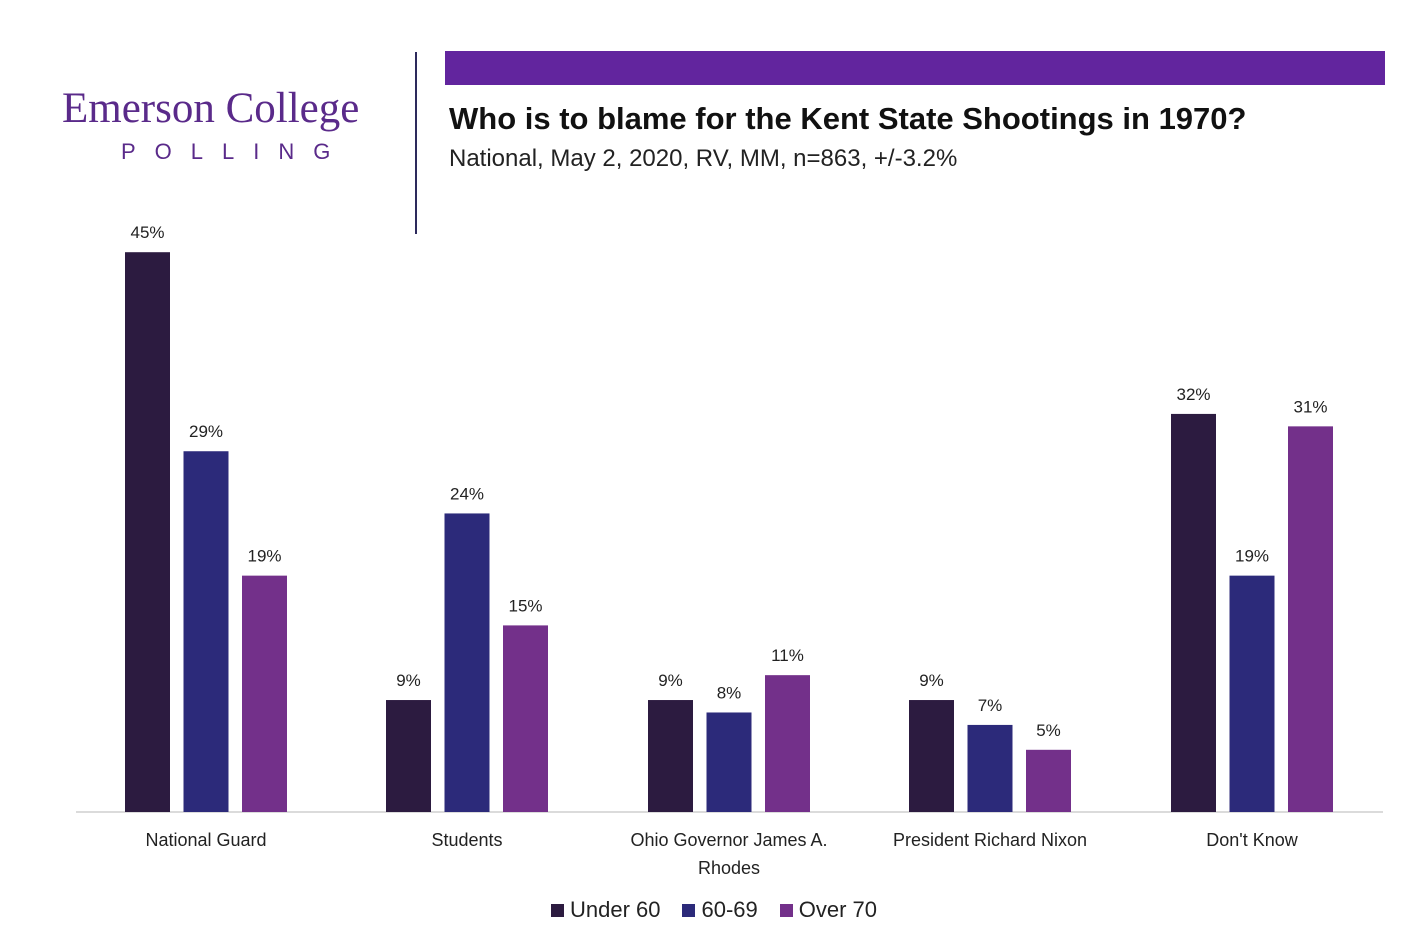 The height and width of the screenshot is (942, 1428). I want to click on legend-label-under-60: Under 60, so click(615, 909).